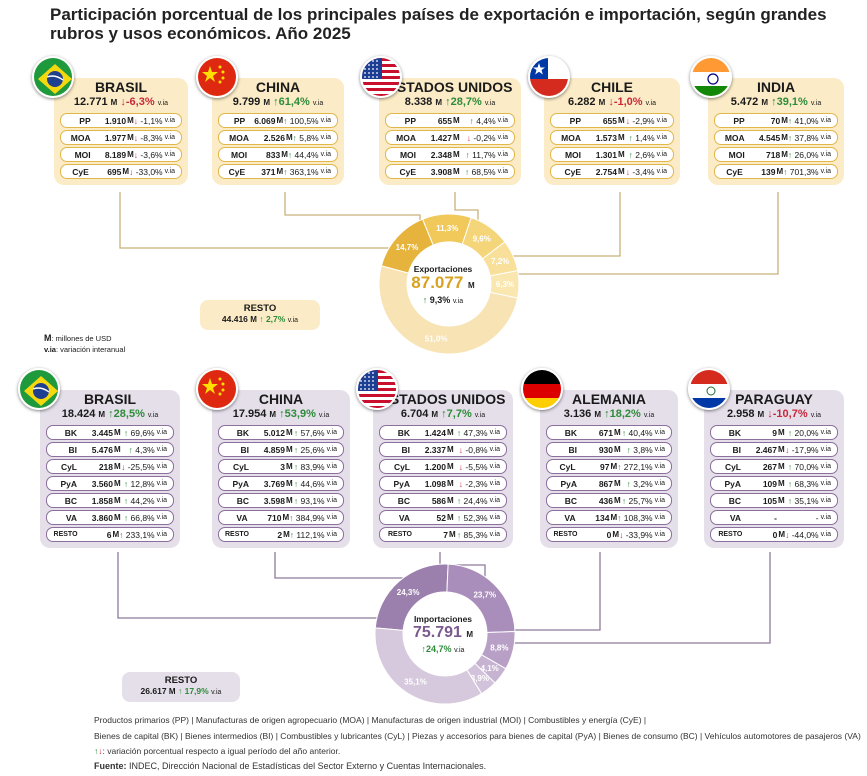 The height and width of the screenshot is (776, 867). I want to click on exports-slice-resto, so click(448, 310).